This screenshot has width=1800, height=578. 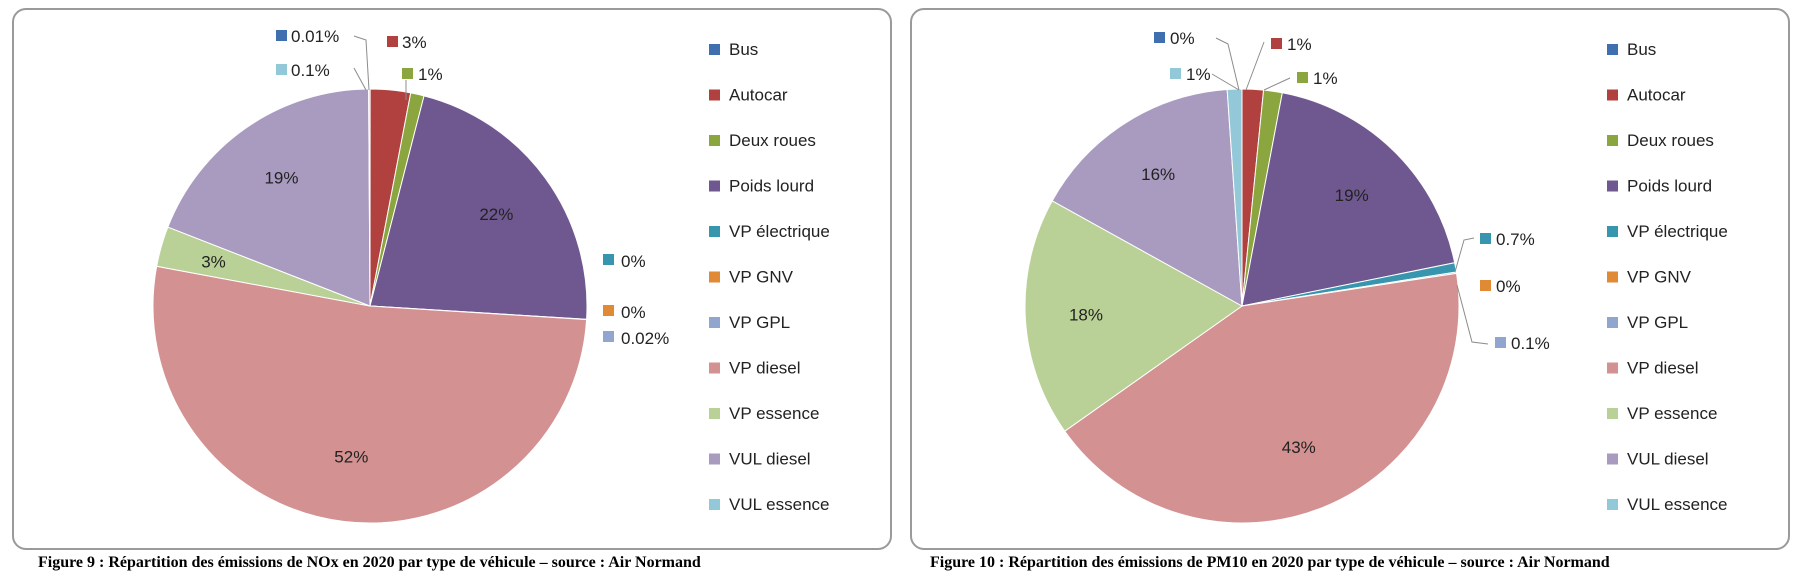 What do you see at coordinates (1464, 255) in the screenshot?
I see `leader-line-vp-lectrique` at bounding box center [1464, 255].